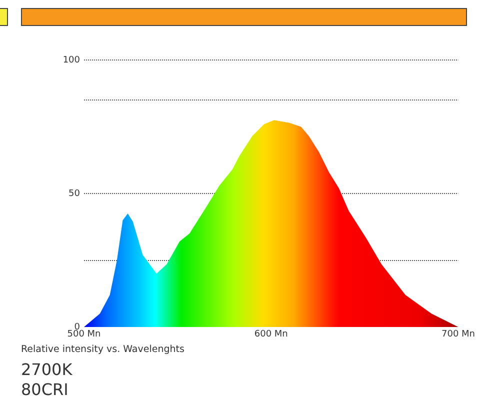 The height and width of the screenshot is (400, 477). I want to click on x-tick-label: 600 Mn, so click(271, 335).